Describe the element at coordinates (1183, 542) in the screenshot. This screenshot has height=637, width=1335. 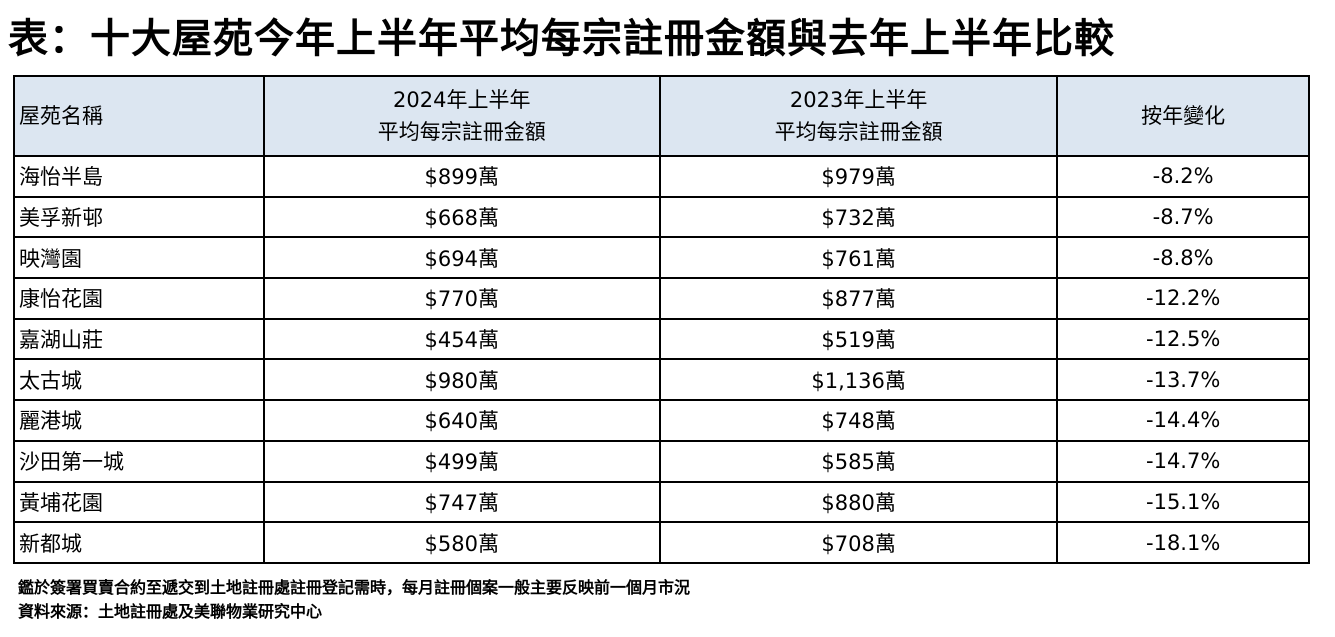
I see `table-cell: -18.1%` at that location.